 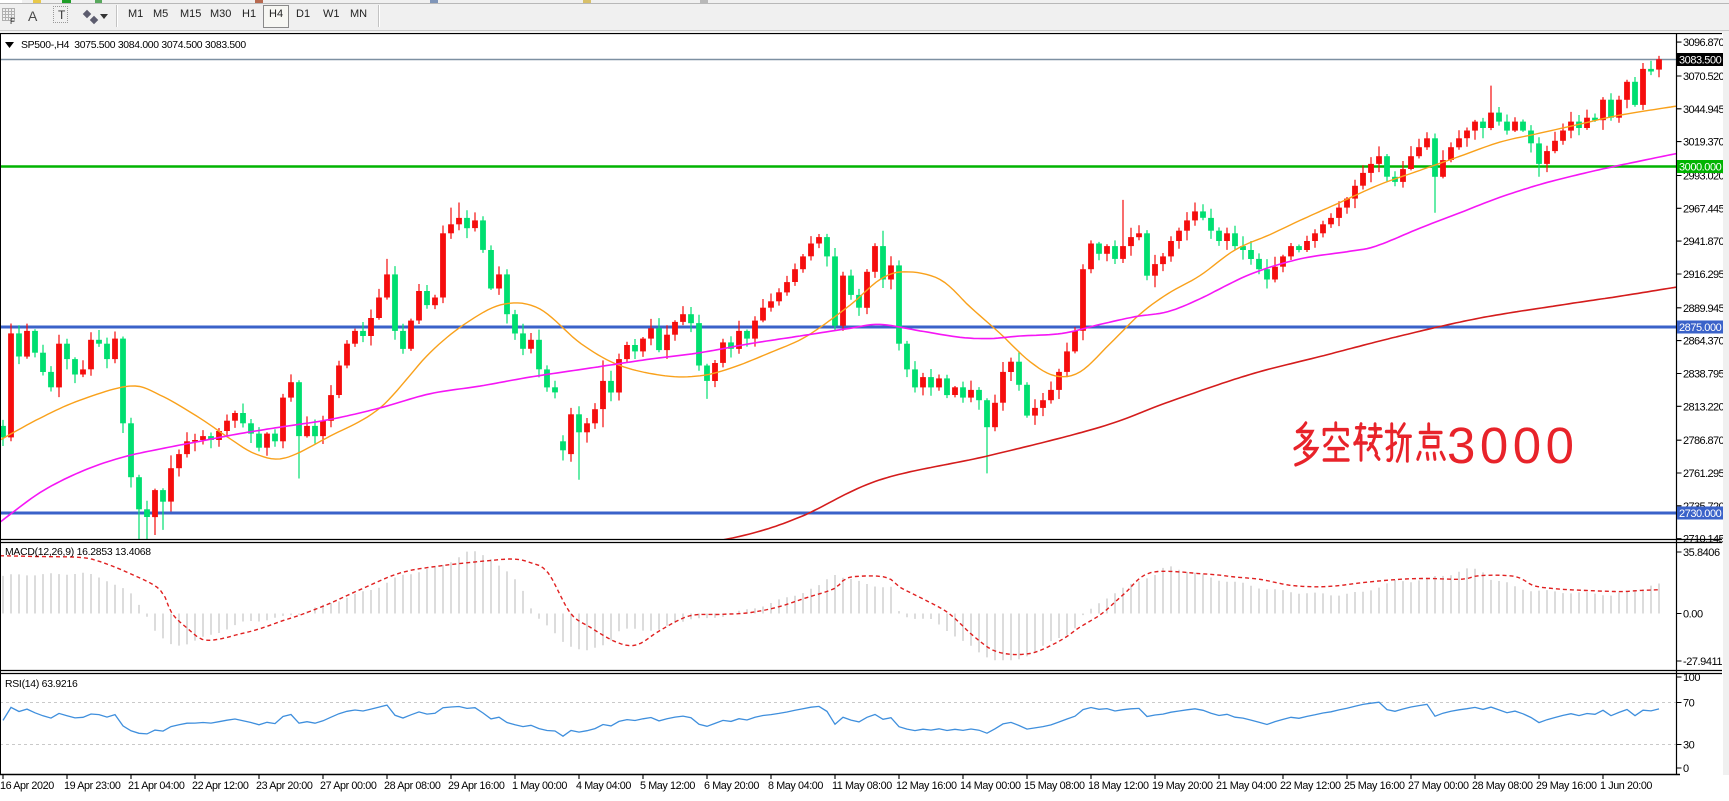 I want to click on svg-text: 3019.370, so click(x=1704, y=143).